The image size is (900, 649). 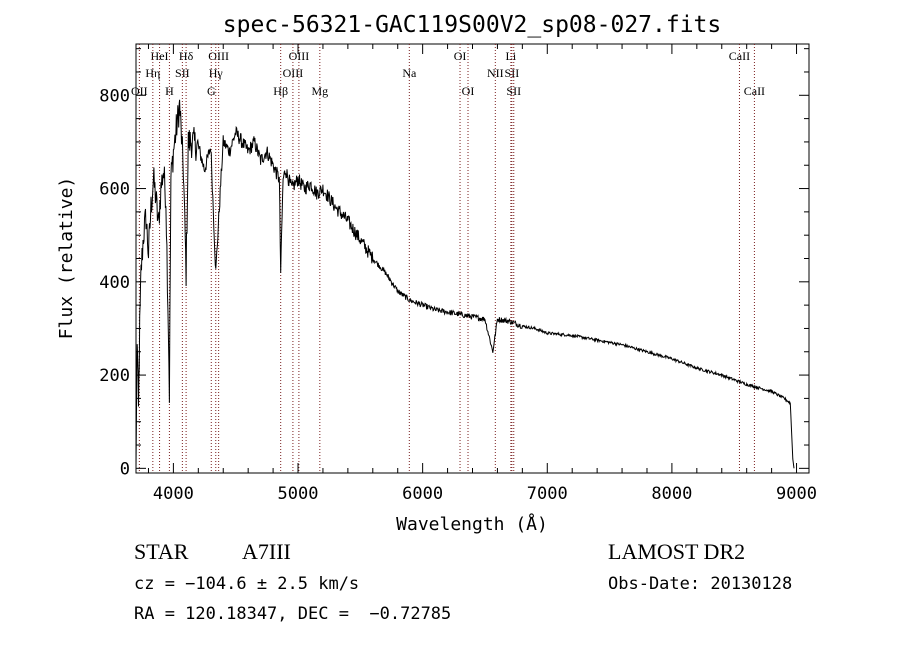 What do you see at coordinates (796, 494) in the screenshot?
I see `x-tick-label: 9000` at bounding box center [796, 494].